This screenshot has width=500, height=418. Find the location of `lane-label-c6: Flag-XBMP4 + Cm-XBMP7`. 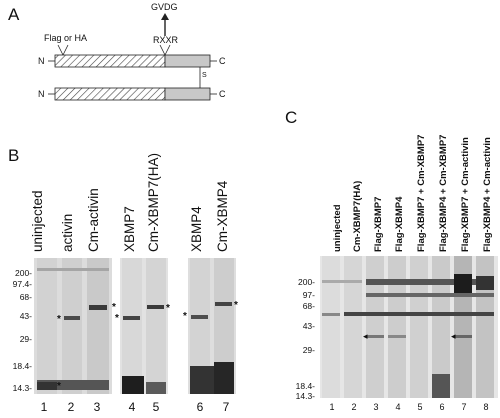

lane-label-c6: Flag-XBMP4 + Cm-XBMP7 is located at coordinates (443, 193).